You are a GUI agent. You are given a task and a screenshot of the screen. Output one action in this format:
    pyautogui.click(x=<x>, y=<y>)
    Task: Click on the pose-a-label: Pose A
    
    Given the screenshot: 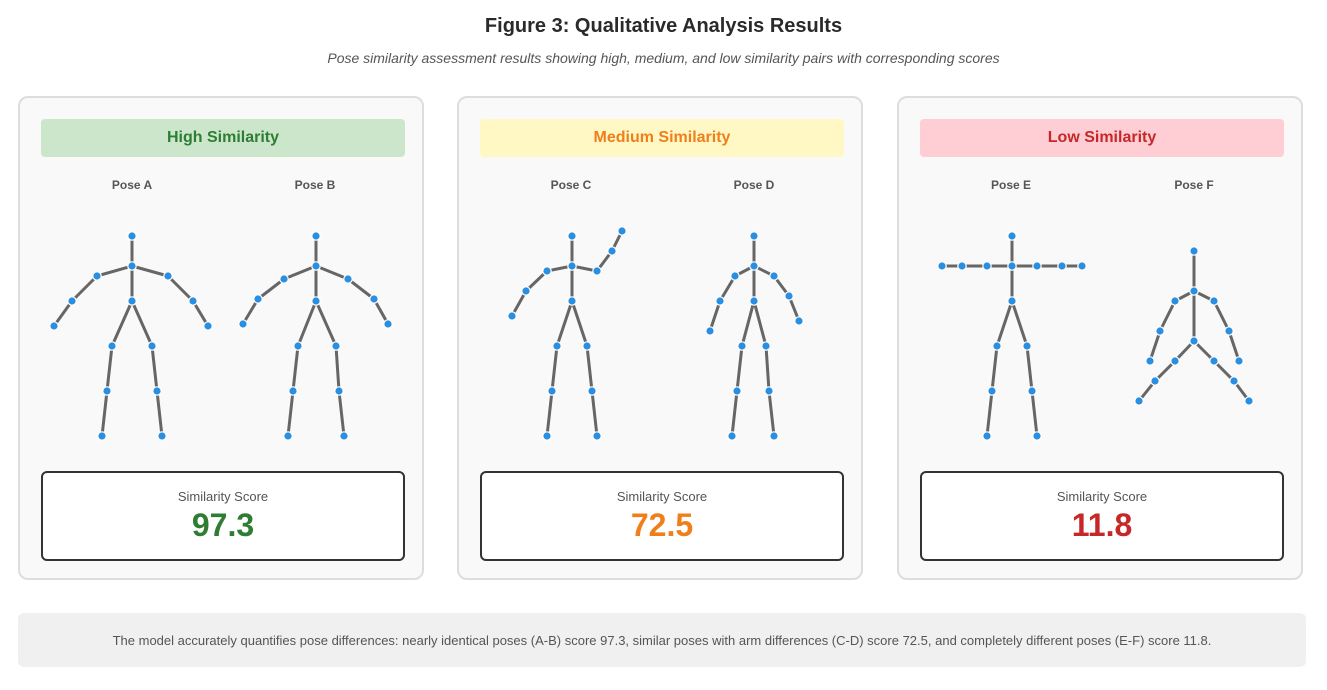 What is the action you would take?
    pyautogui.click(x=132, y=185)
    